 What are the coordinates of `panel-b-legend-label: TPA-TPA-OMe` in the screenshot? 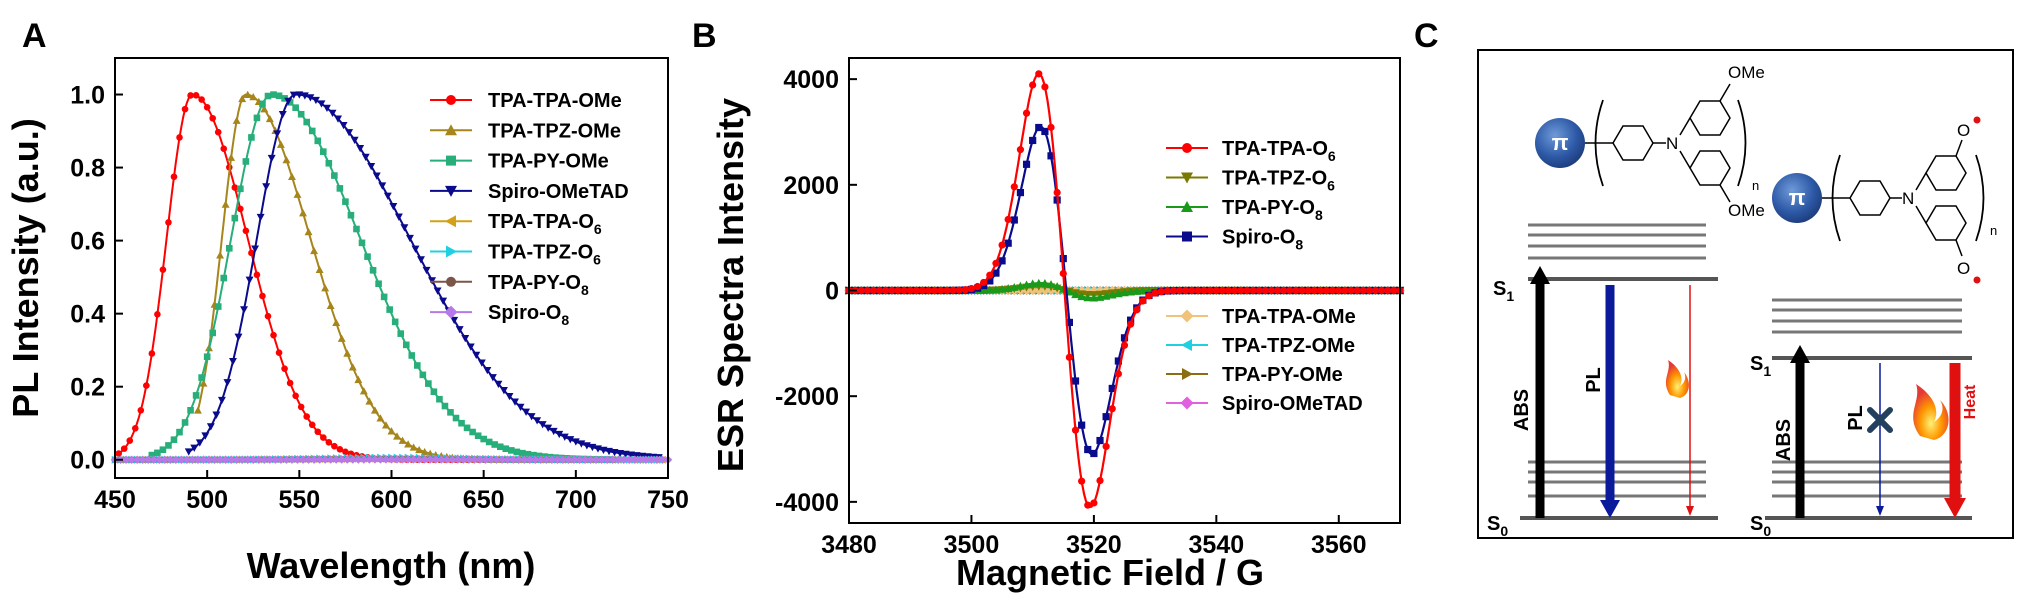 It's located at (1289, 317).